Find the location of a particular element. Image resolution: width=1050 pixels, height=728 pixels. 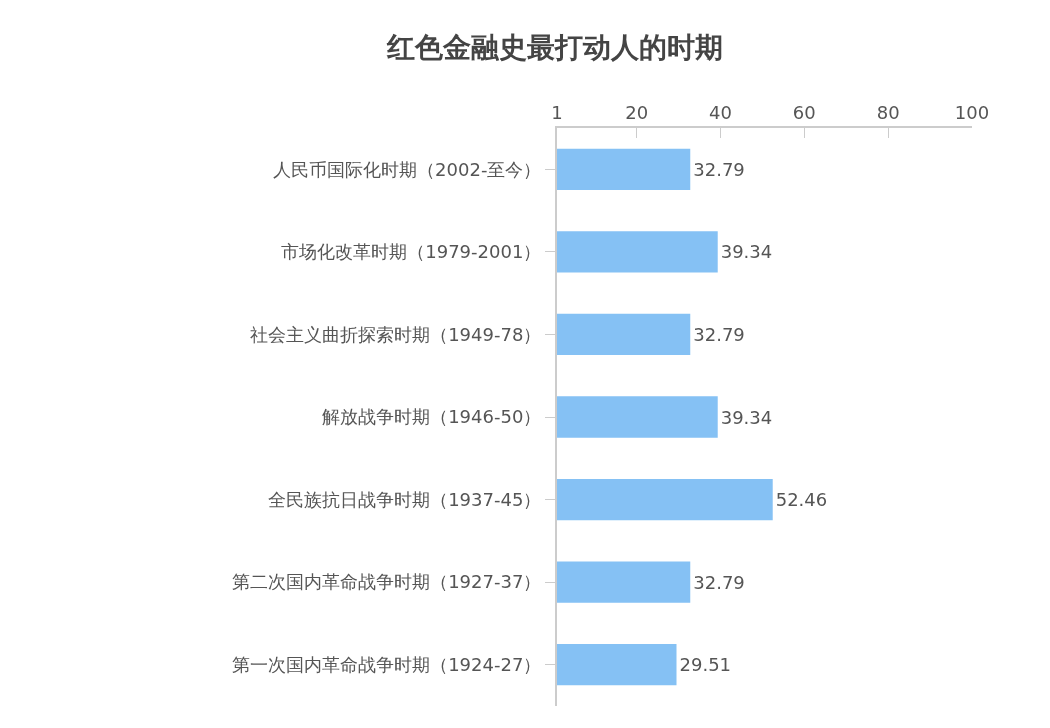

data-label: 29.51 is located at coordinates (705, 665).